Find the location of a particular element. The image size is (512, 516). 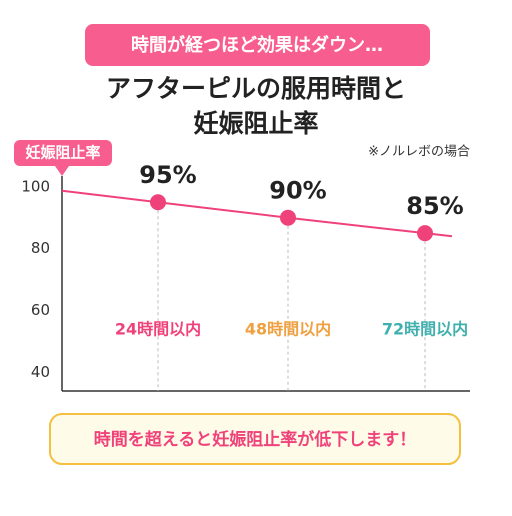

x-tick-label: 48時間以内 is located at coordinates (288, 329).